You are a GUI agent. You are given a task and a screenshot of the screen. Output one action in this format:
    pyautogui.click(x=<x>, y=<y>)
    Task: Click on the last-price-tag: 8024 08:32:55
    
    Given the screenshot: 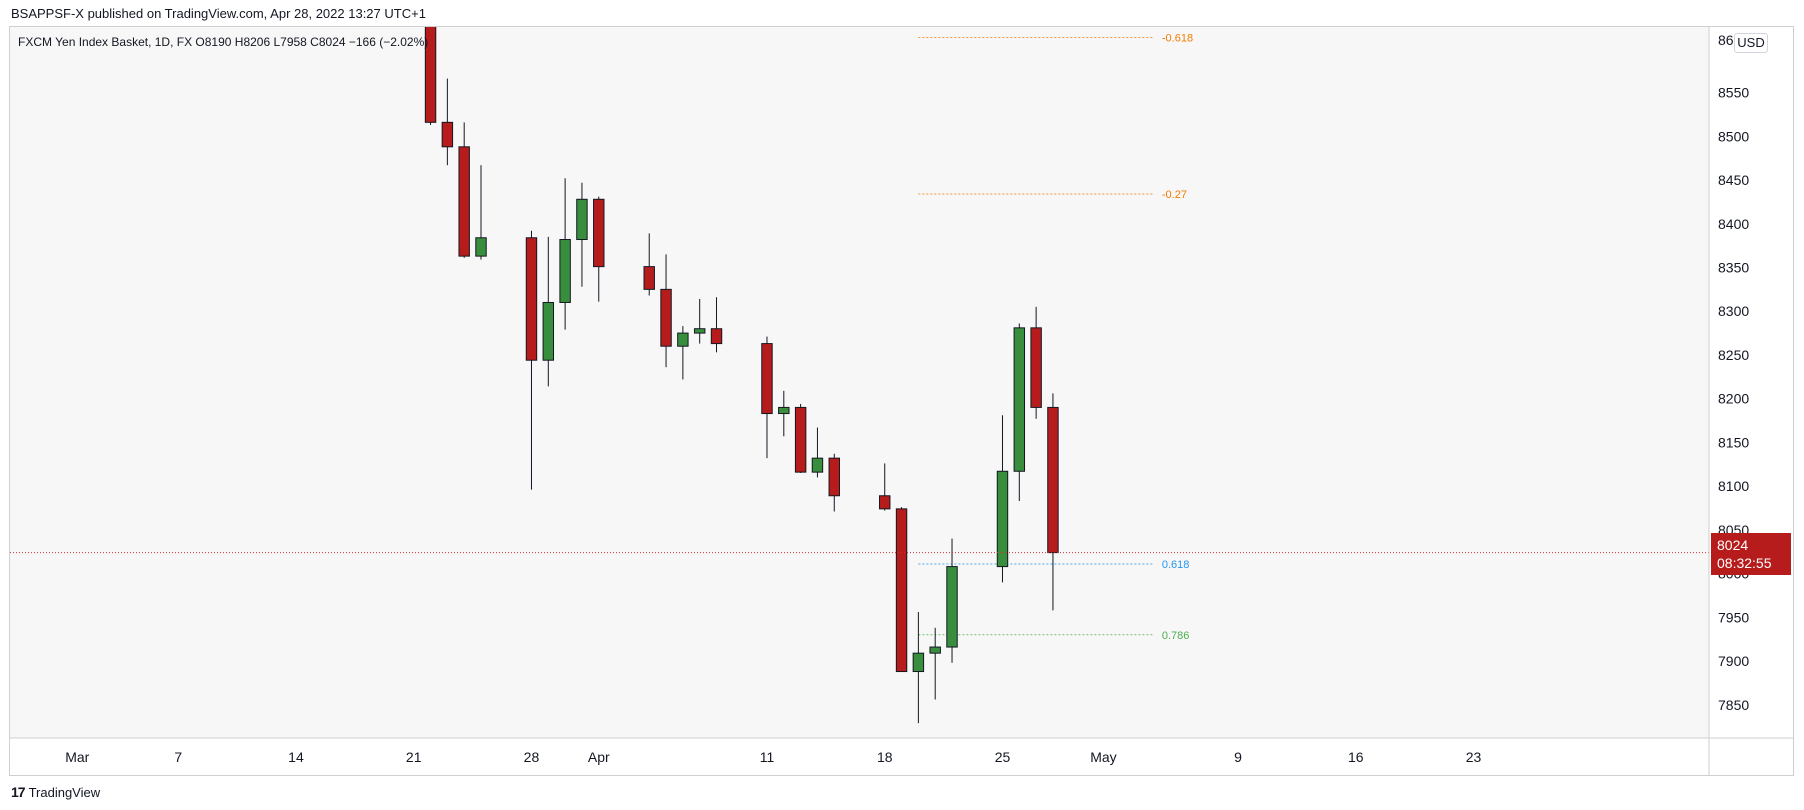 What is the action you would take?
    pyautogui.click(x=1751, y=554)
    